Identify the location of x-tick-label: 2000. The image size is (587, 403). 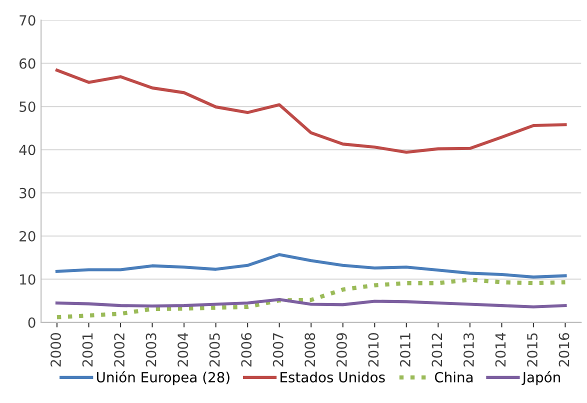
(56, 349).